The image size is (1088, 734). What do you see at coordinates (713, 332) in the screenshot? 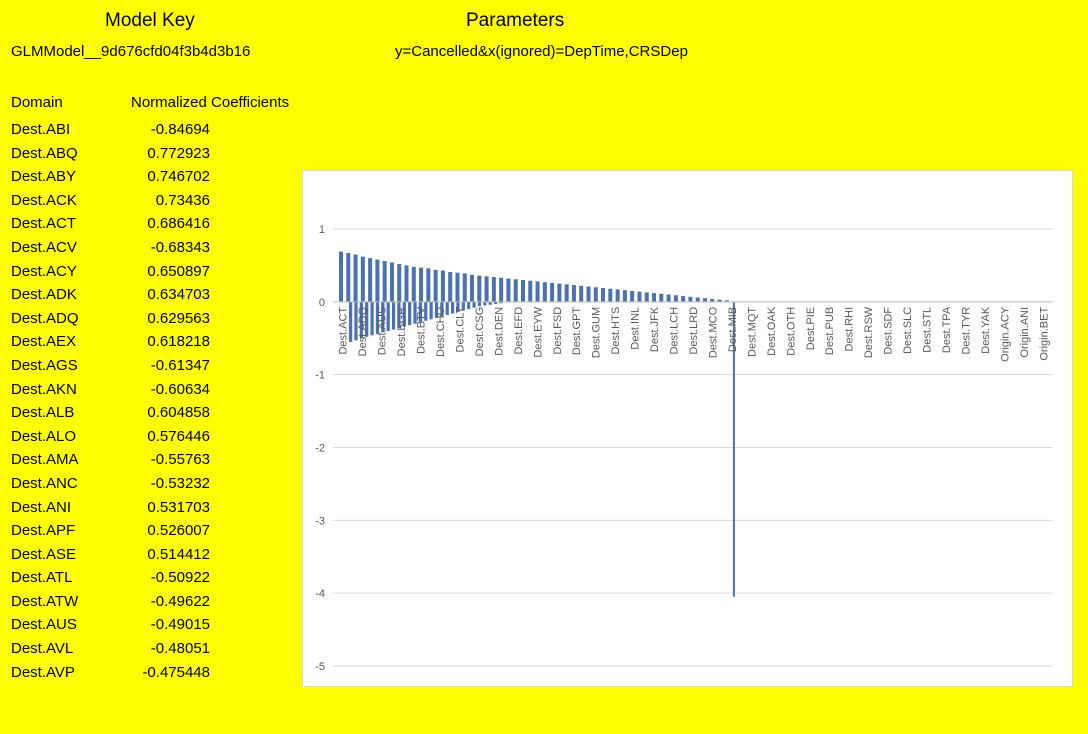
I see `x-tick-label: Dest.MCO` at bounding box center [713, 332].